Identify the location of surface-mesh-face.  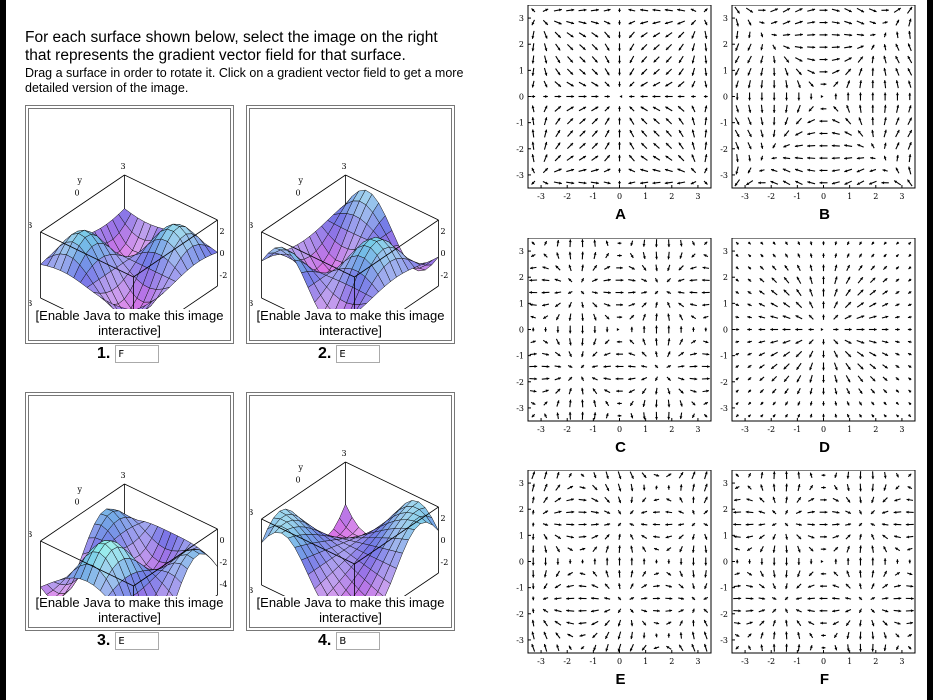
(268, 257).